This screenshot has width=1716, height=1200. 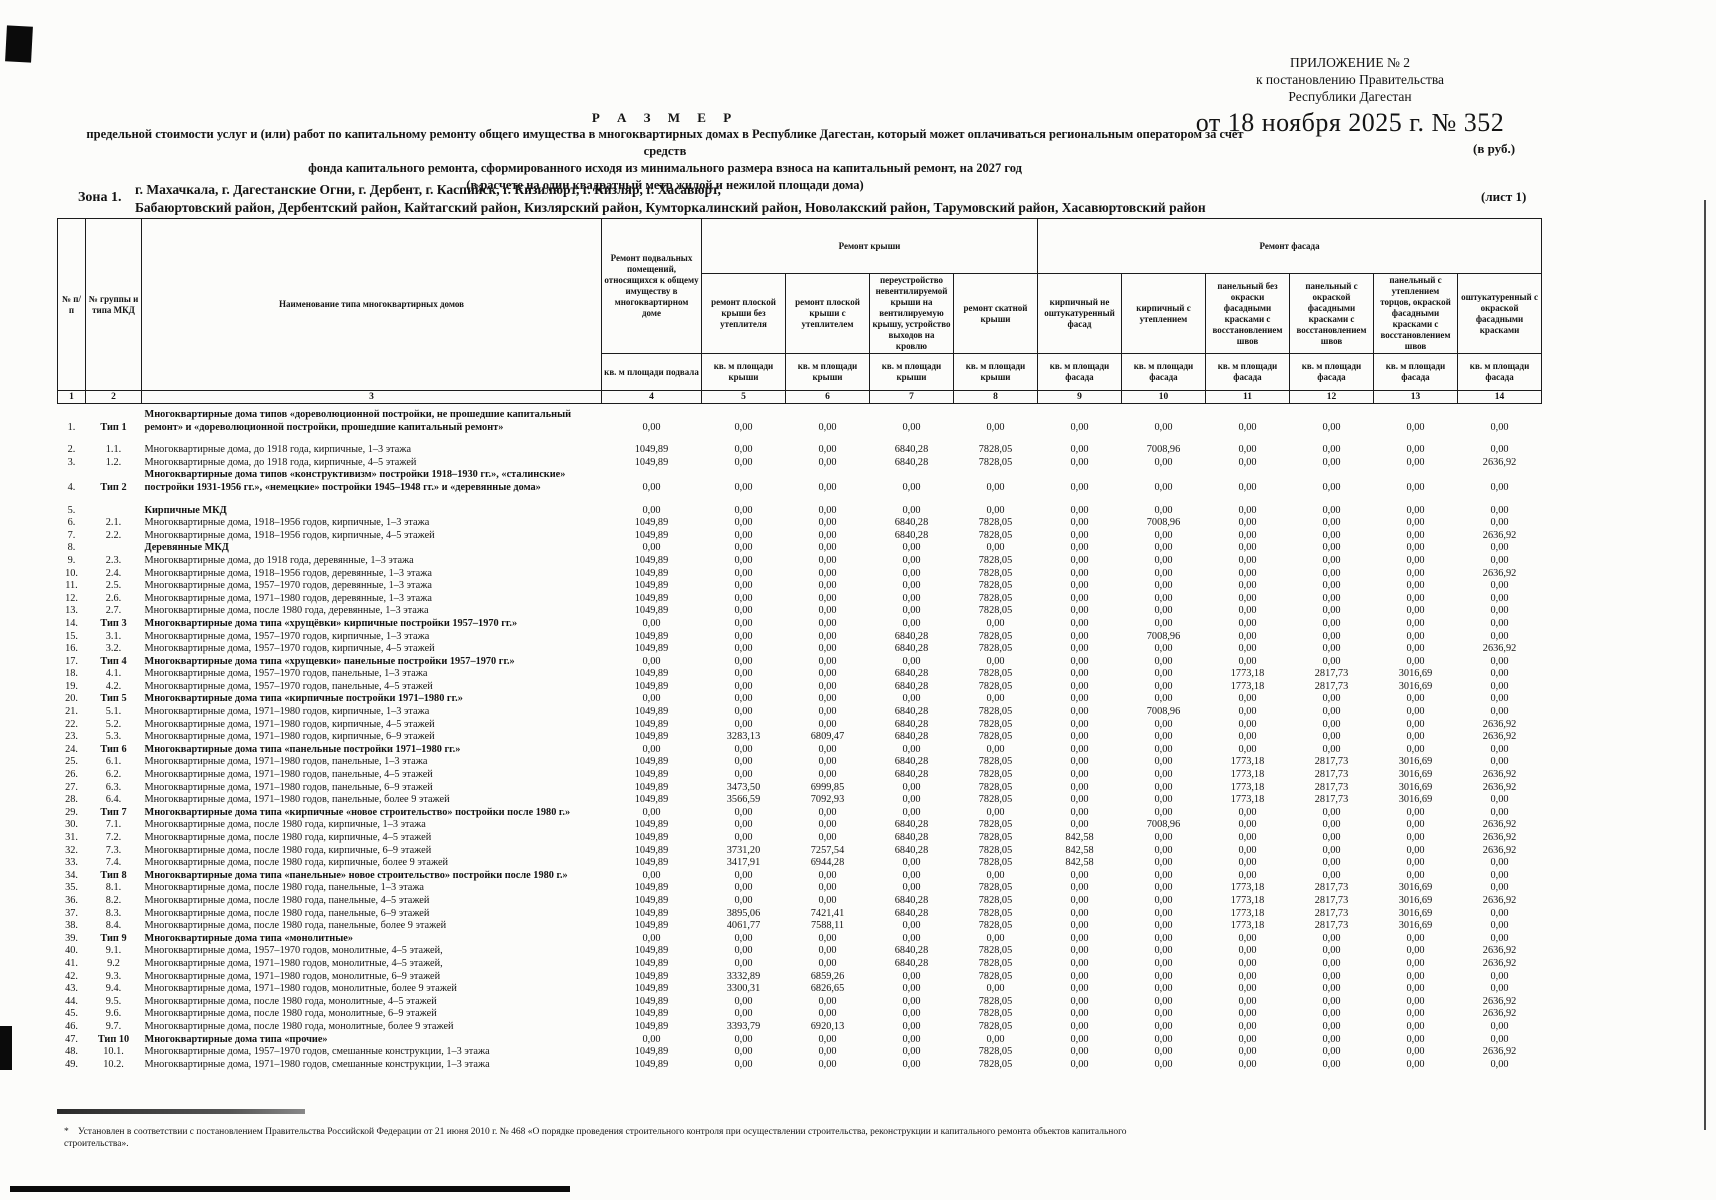 I want to click on row-number: 48., so click(x=71, y=1052).